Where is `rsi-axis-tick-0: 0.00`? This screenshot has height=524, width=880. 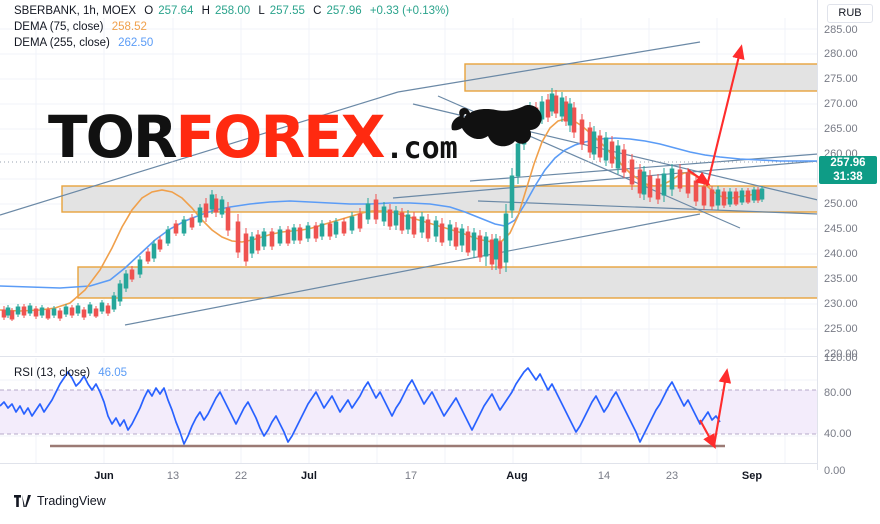 rsi-axis-tick-0: 0.00 is located at coordinates (835, 471).